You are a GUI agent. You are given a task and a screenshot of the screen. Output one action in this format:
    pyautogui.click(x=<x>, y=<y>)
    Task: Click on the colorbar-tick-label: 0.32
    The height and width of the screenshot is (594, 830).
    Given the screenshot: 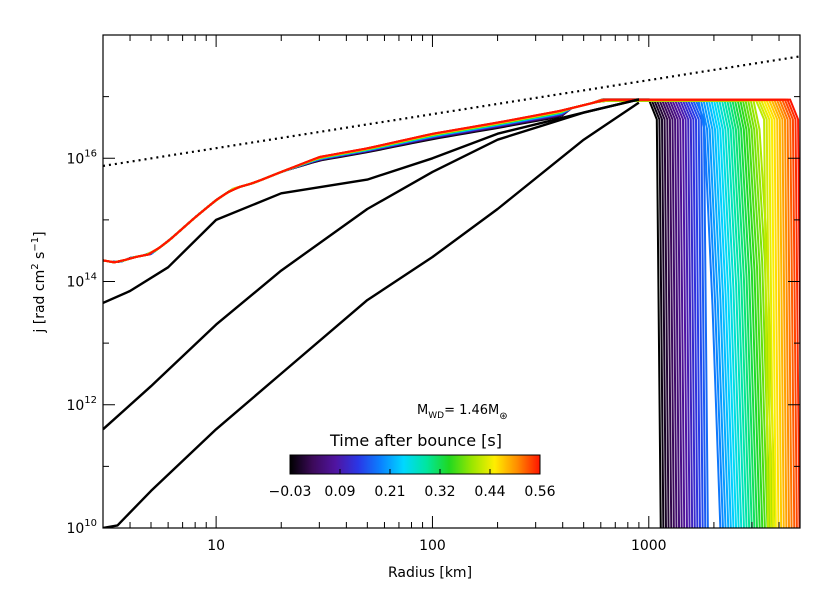 What is the action you would take?
    pyautogui.click(x=439, y=492)
    